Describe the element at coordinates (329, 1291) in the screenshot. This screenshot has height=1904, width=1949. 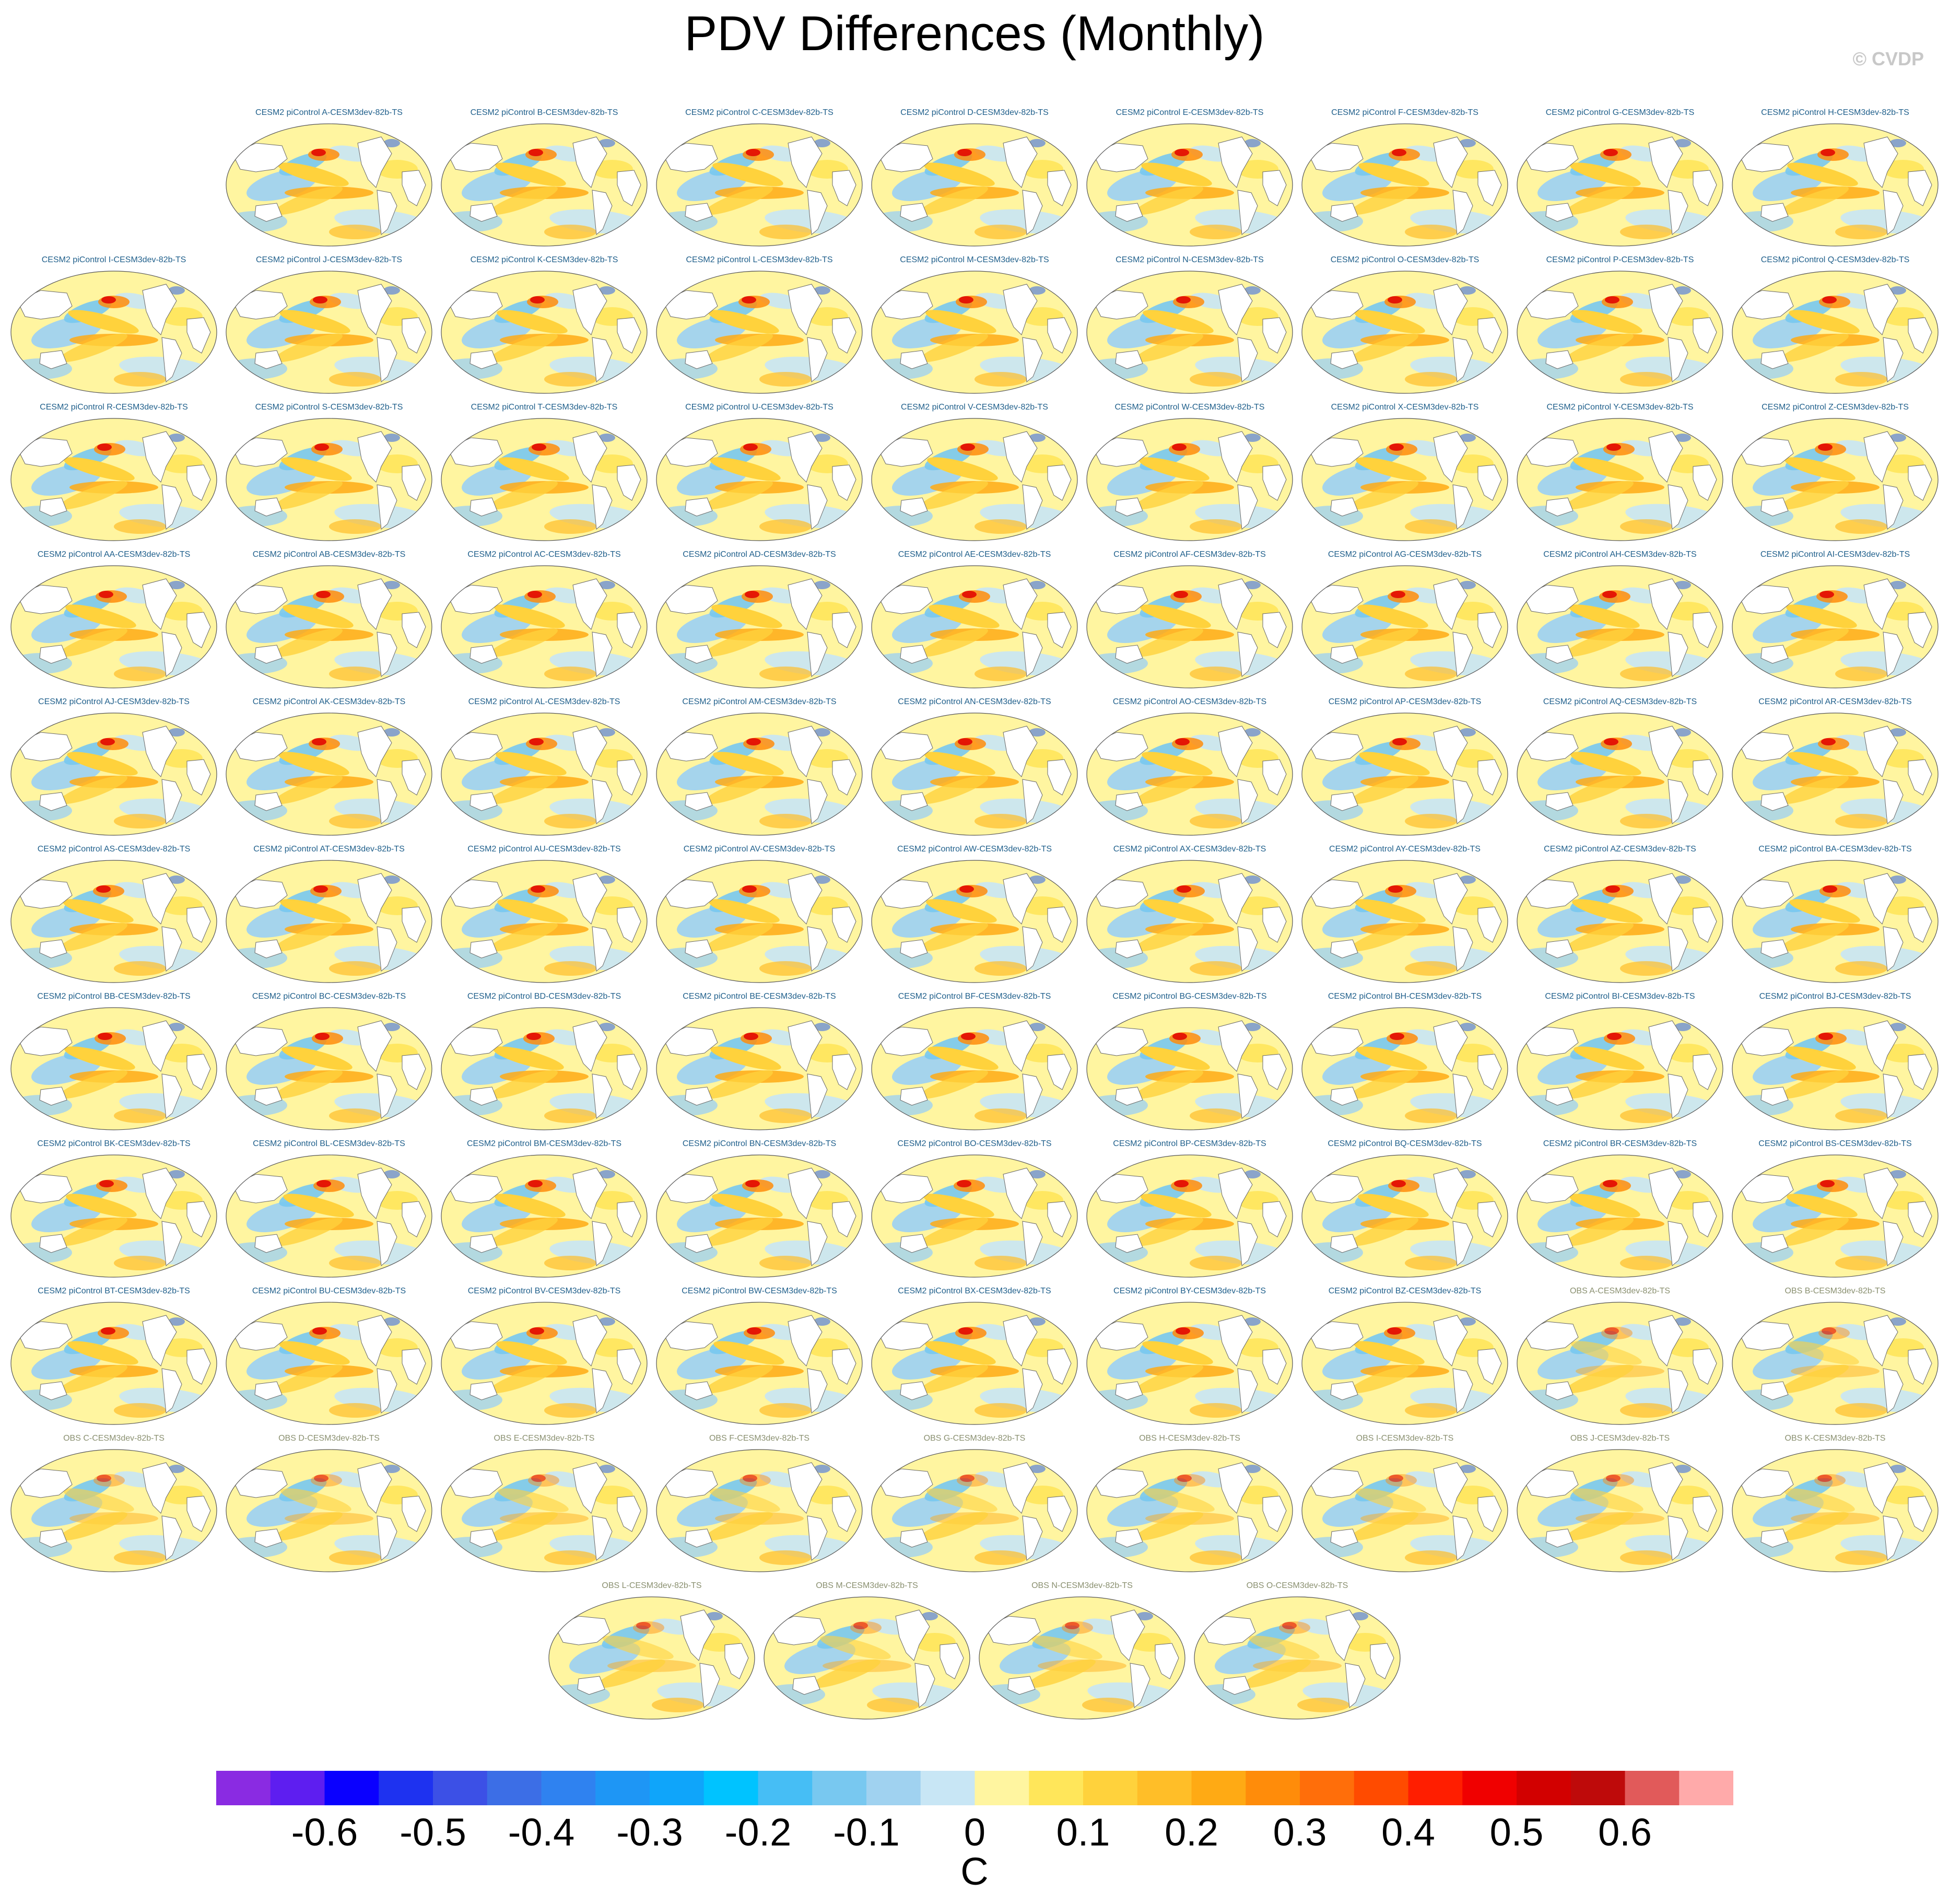
I see `panel-label: CESM2 piControl BU-CESM3dev-82b-TS` at that location.